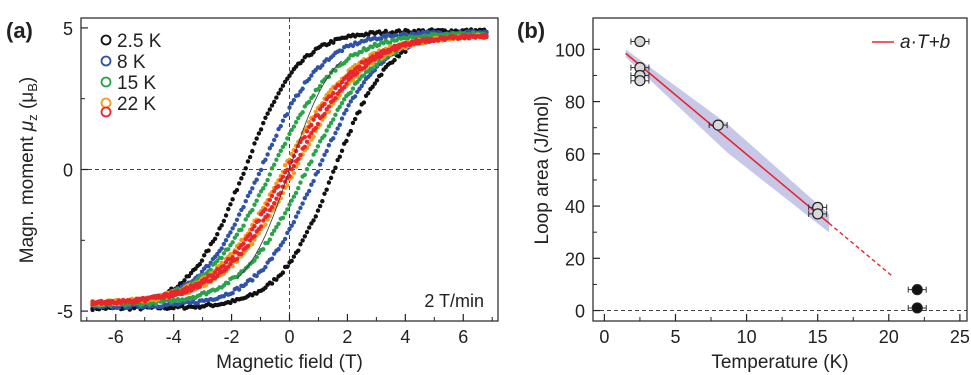 This screenshot has height=375, width=971. Describe the element at coordinates (784, 330) in the screenshot. I see `panel-b-x-axis: 0 5 10 15 20 25` at that location.